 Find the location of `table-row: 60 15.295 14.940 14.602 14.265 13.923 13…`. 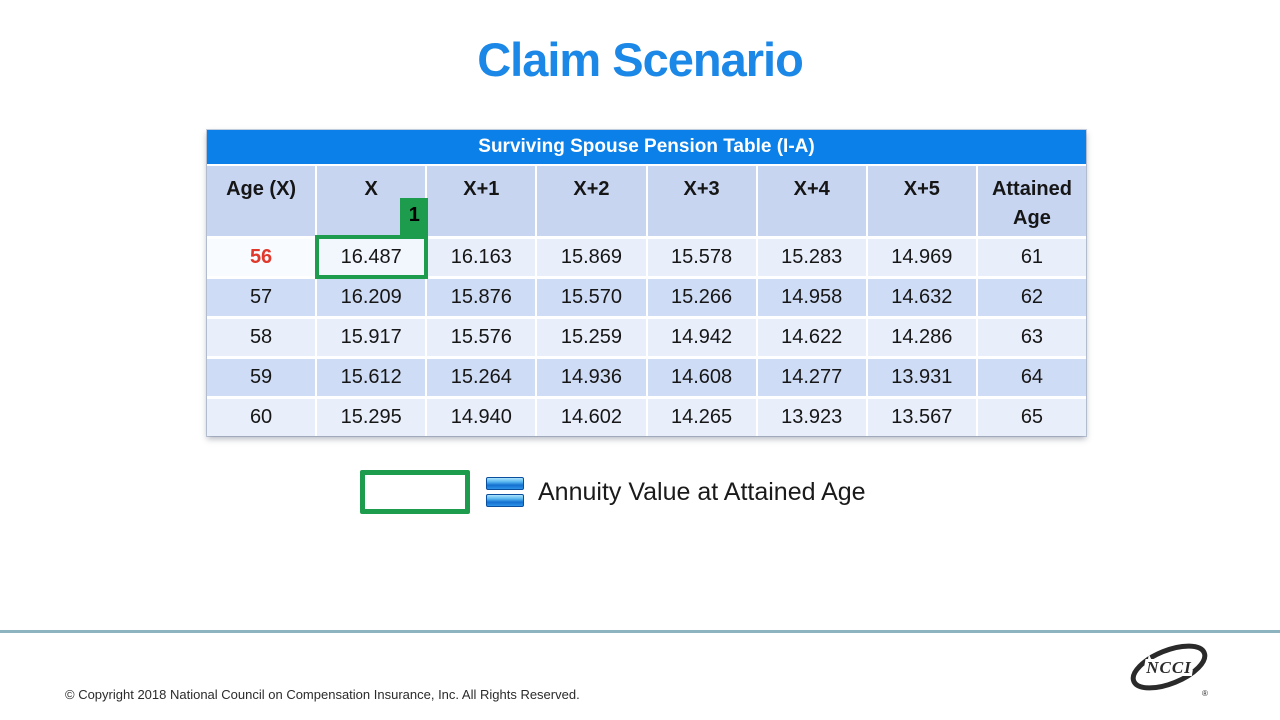

table-row: 60 15.295 14.940 14.602 14.265 13.923 13… is located at coordinates (646, 416).